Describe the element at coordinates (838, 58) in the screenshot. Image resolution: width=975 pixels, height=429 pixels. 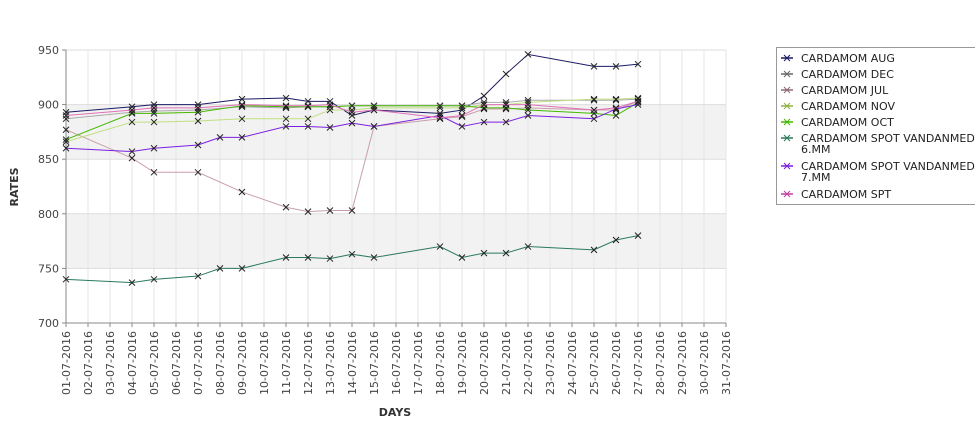
I see `legend-item: CARDAMOM AUG` at that location.